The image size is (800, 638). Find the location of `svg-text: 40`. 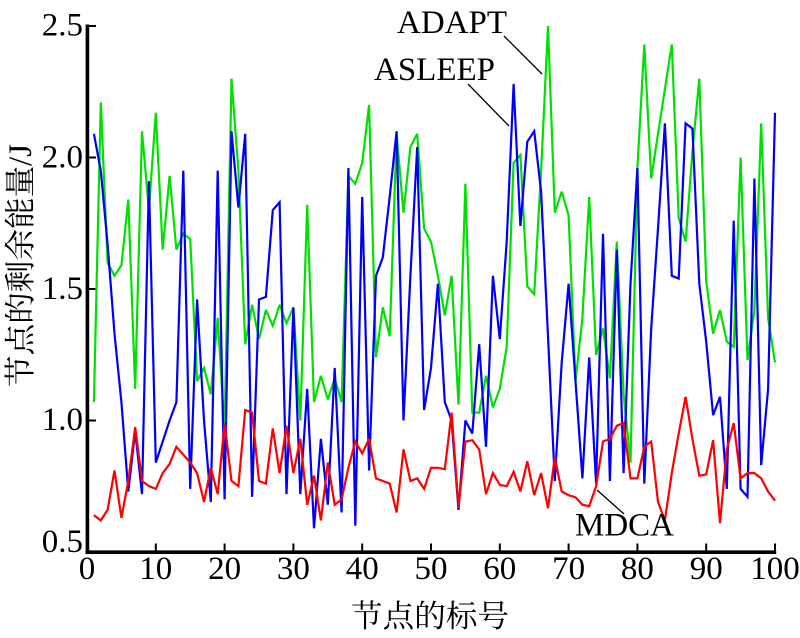

svg-text: 40 is located at coordinates (362, 569).